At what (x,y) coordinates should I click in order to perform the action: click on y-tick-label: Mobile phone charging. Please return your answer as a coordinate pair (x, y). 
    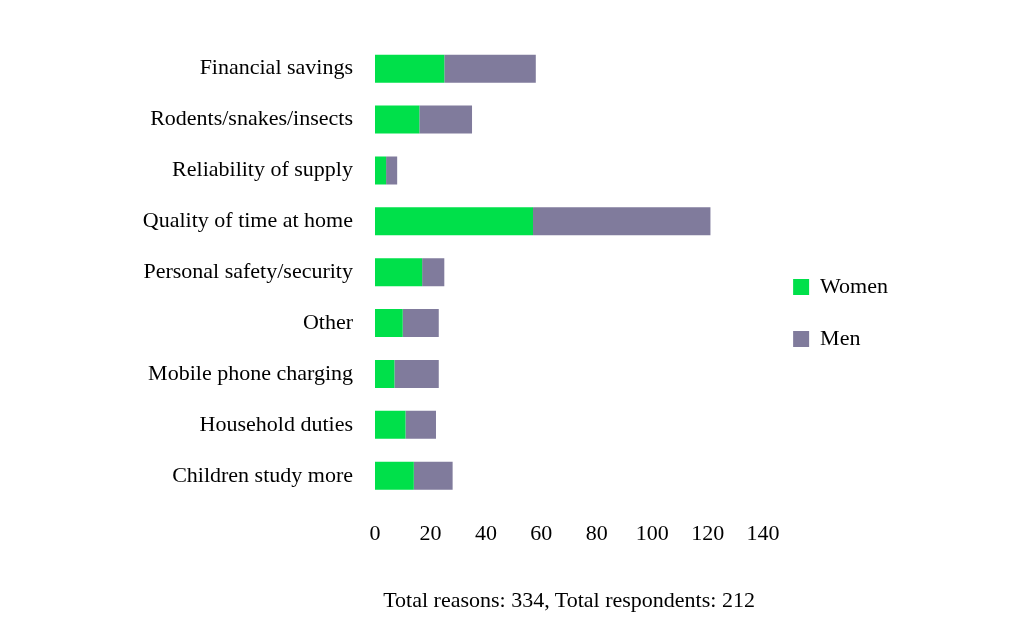
    Looking at the image, I should click on (250, 372).